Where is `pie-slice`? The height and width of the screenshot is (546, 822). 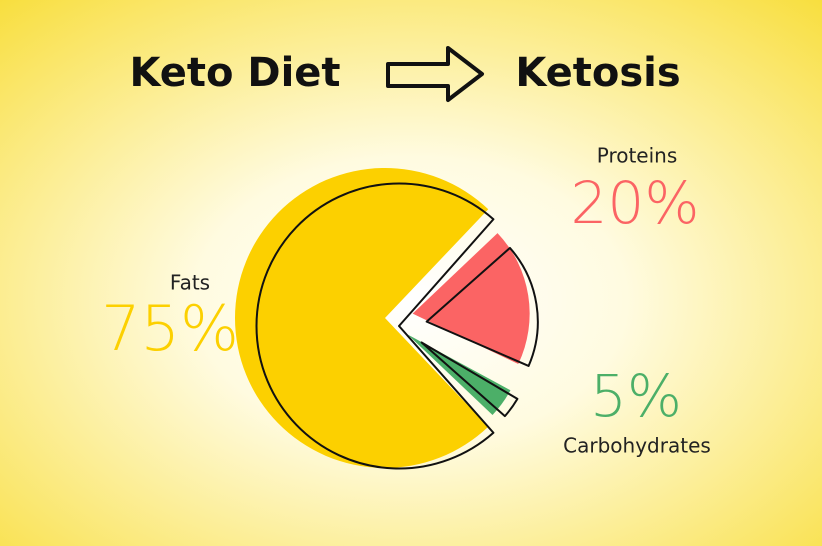 pie-slice is located at coordinates (471, 298).